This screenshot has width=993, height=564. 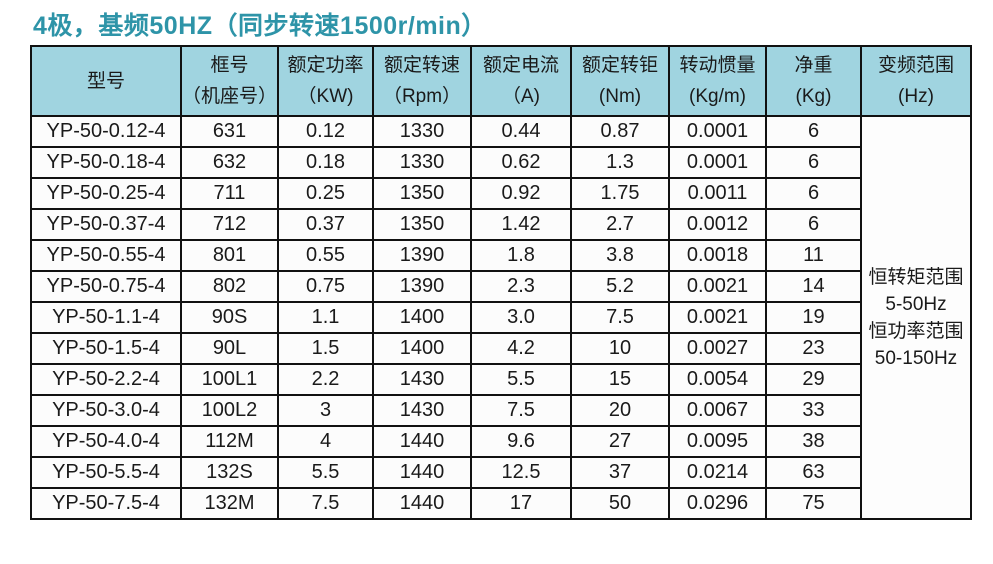 What do you see at coordinates (916, 358) in the screenshot?
I see `freq-range-line: 50-150Hz` at bounding box center [916, 358].